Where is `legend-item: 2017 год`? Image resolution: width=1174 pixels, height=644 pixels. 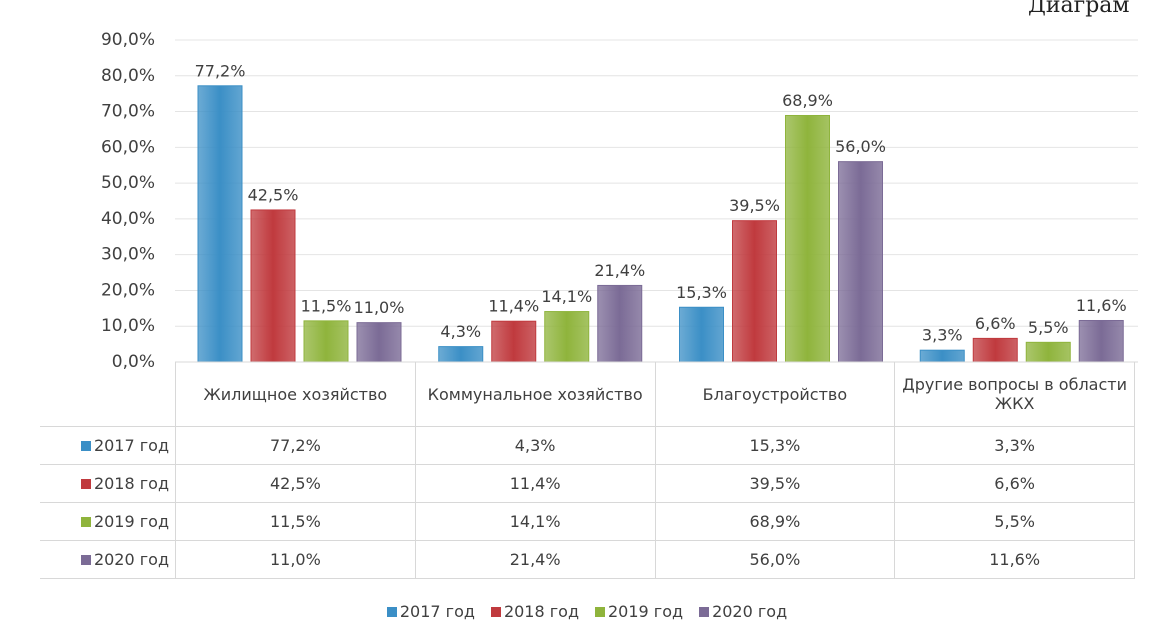
legend-item: 2017 год is located at coordinates (430, 611).